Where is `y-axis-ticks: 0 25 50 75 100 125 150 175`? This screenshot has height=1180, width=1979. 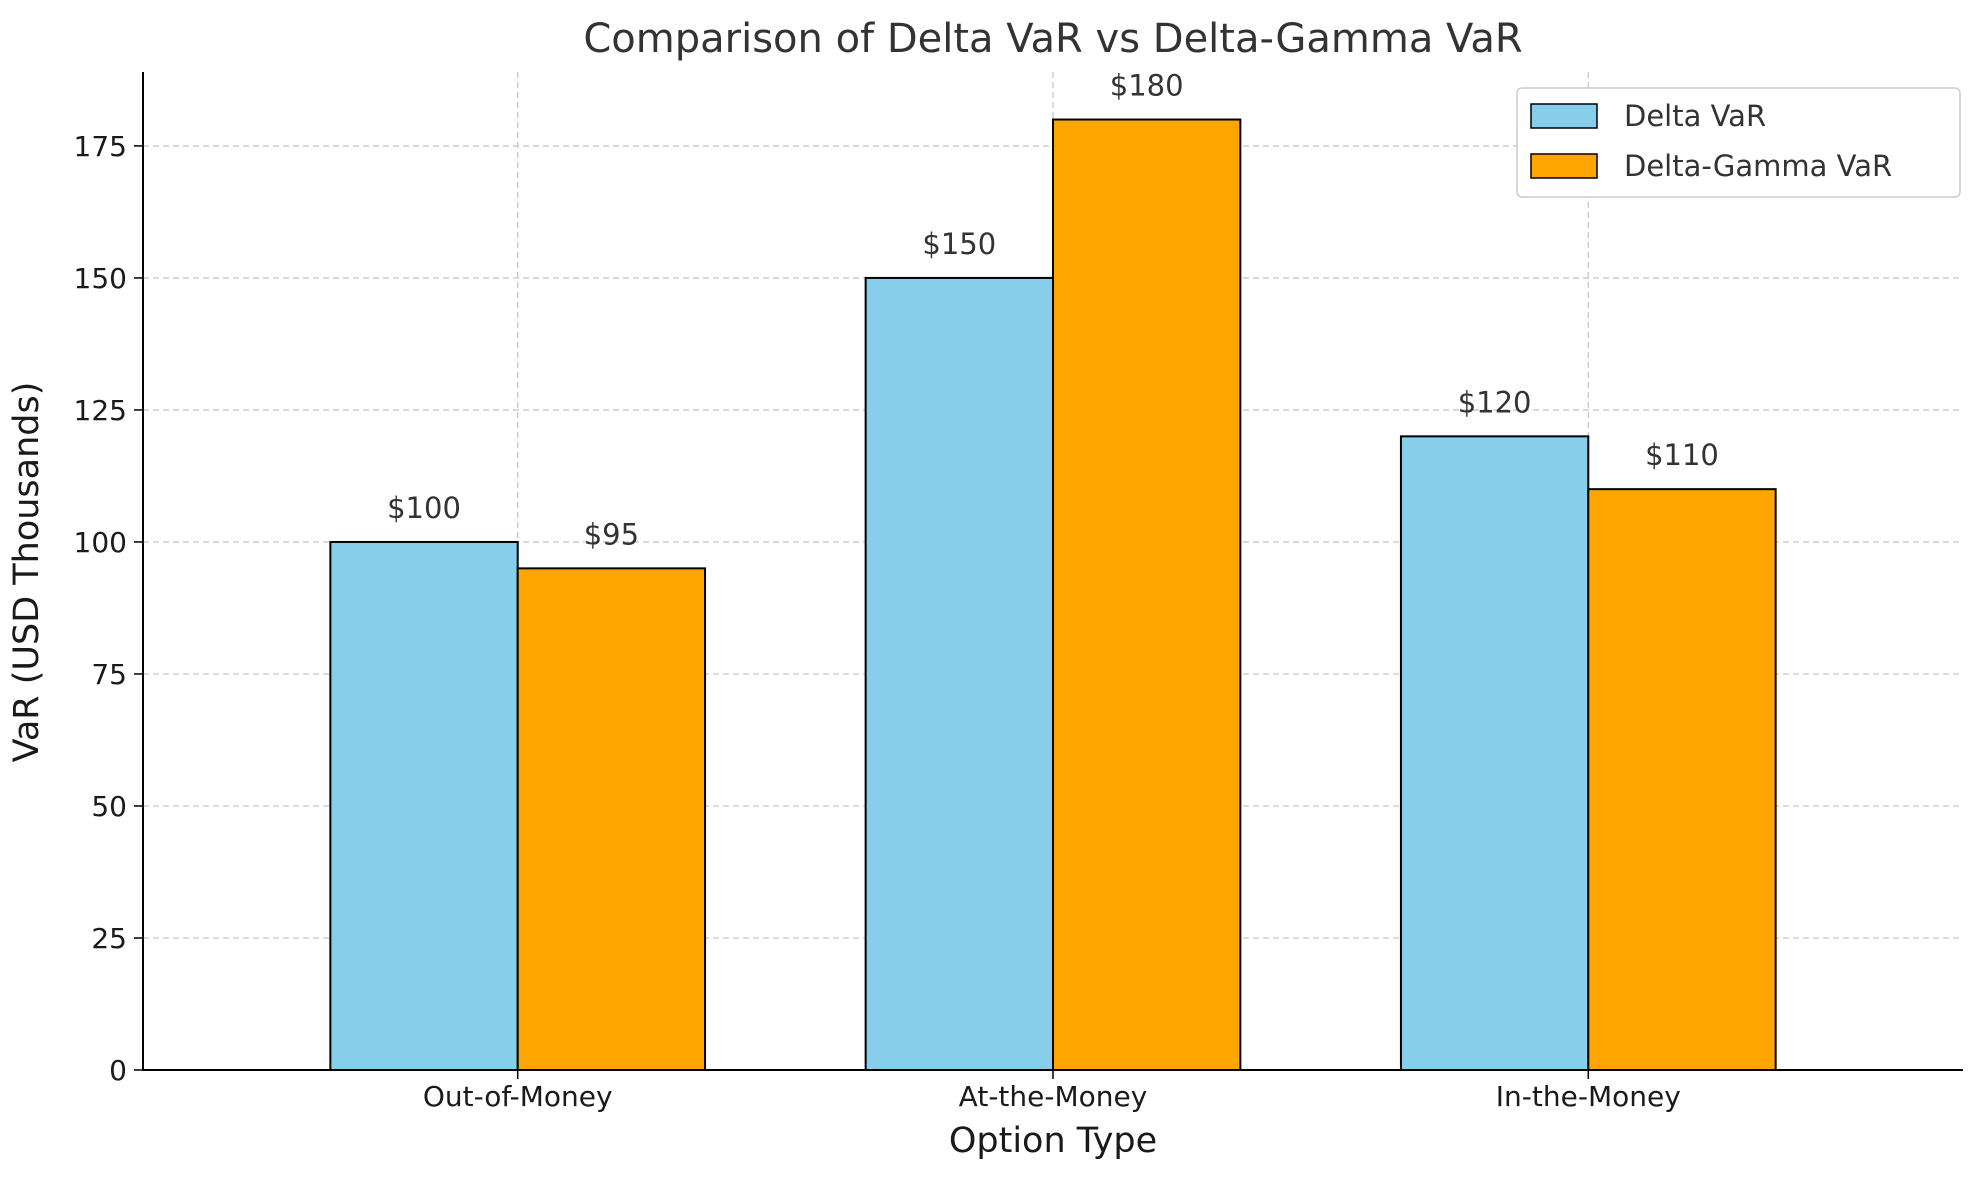
y-axis-ticks: 0 25 50 75 100 125 150 175 is located at coordinates (108, 608).